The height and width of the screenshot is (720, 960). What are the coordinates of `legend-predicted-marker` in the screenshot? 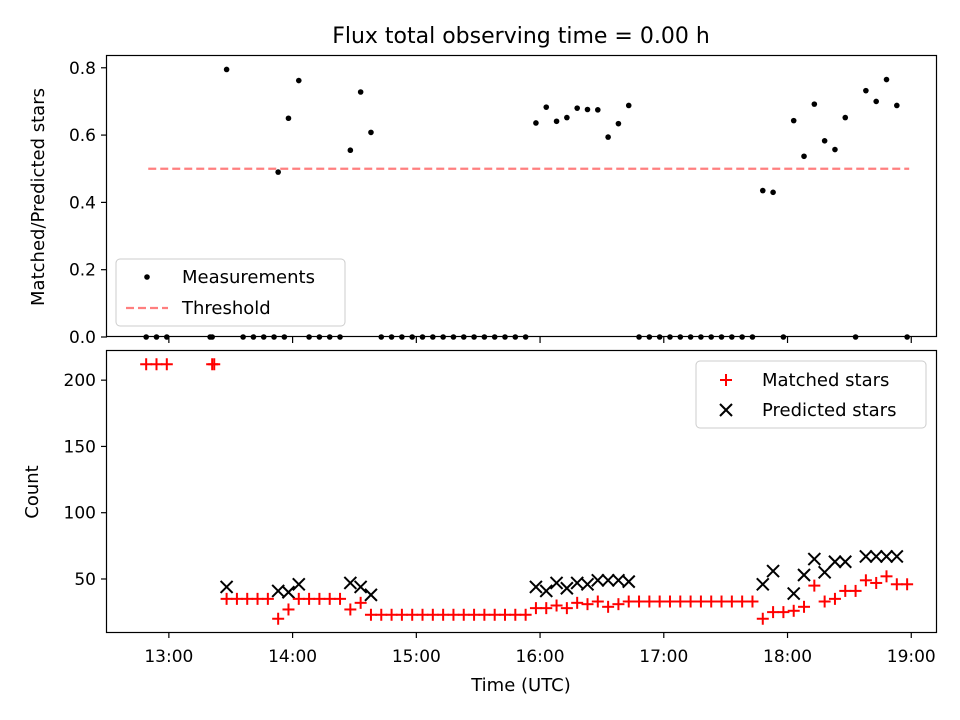 It's located at (726, 410).